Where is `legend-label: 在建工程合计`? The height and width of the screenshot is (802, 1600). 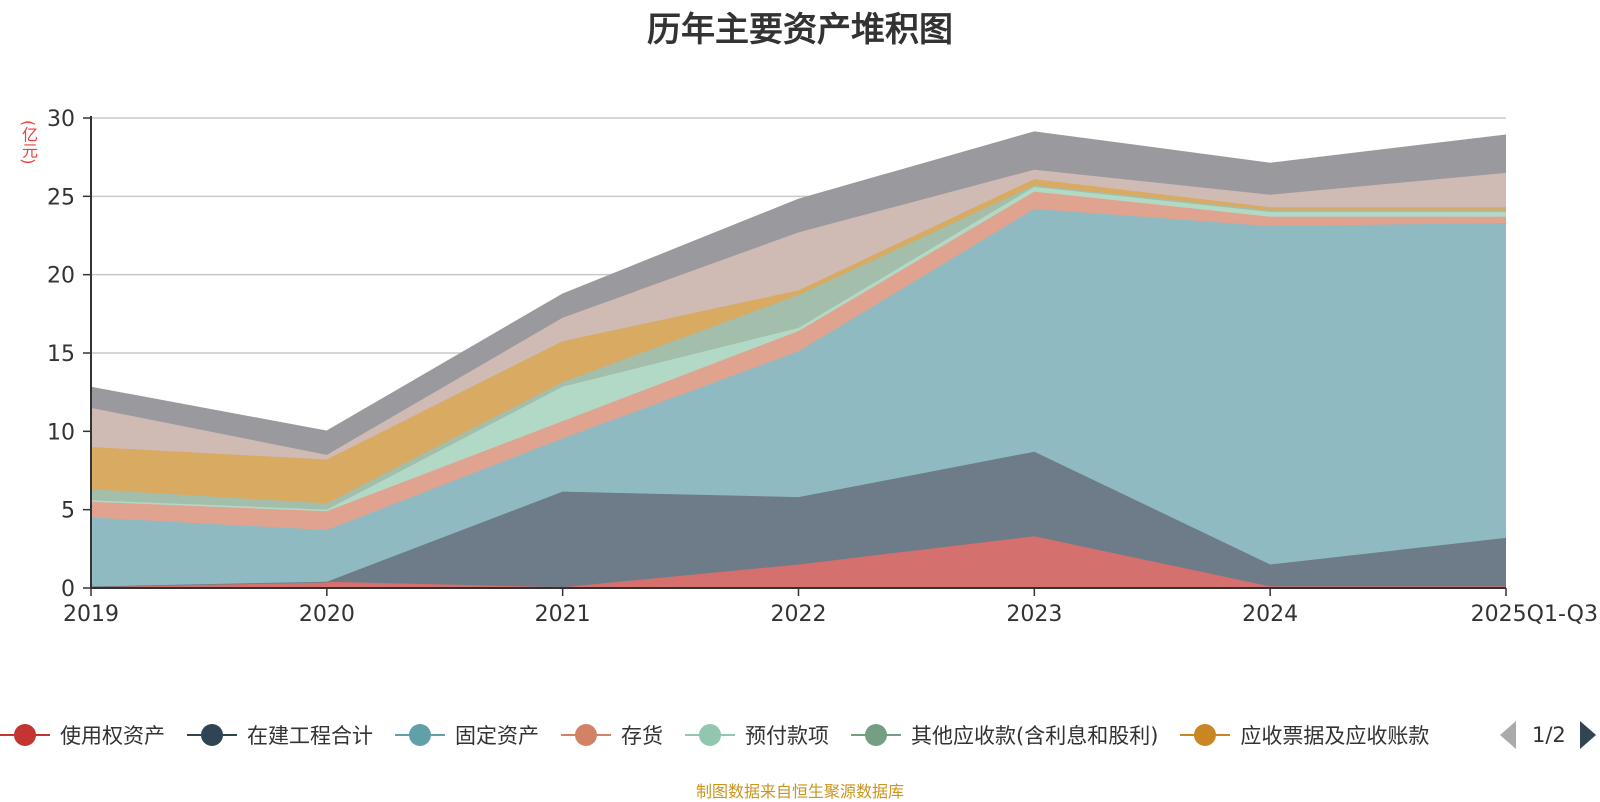 legend-label: 在建工程合计 is located at coordinates (310, 736).